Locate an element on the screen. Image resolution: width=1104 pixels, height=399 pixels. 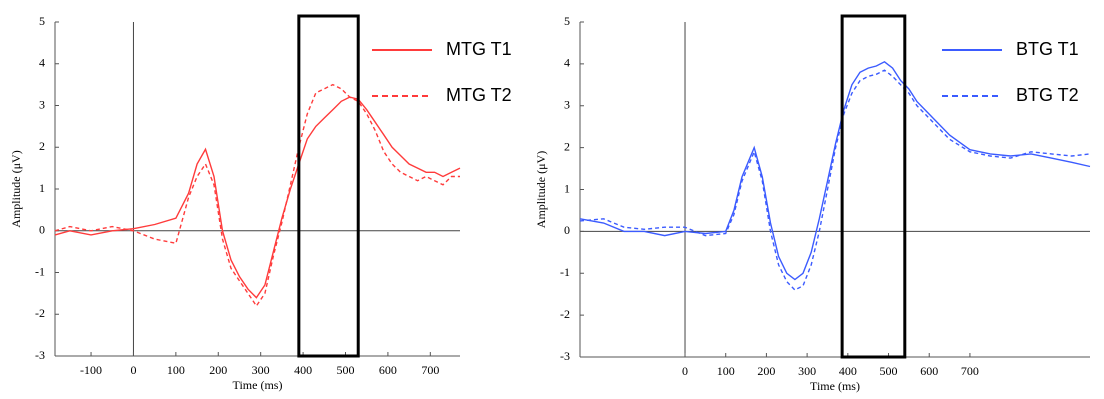
legend-label: MTG T1 is located at coordinates (479, 49).